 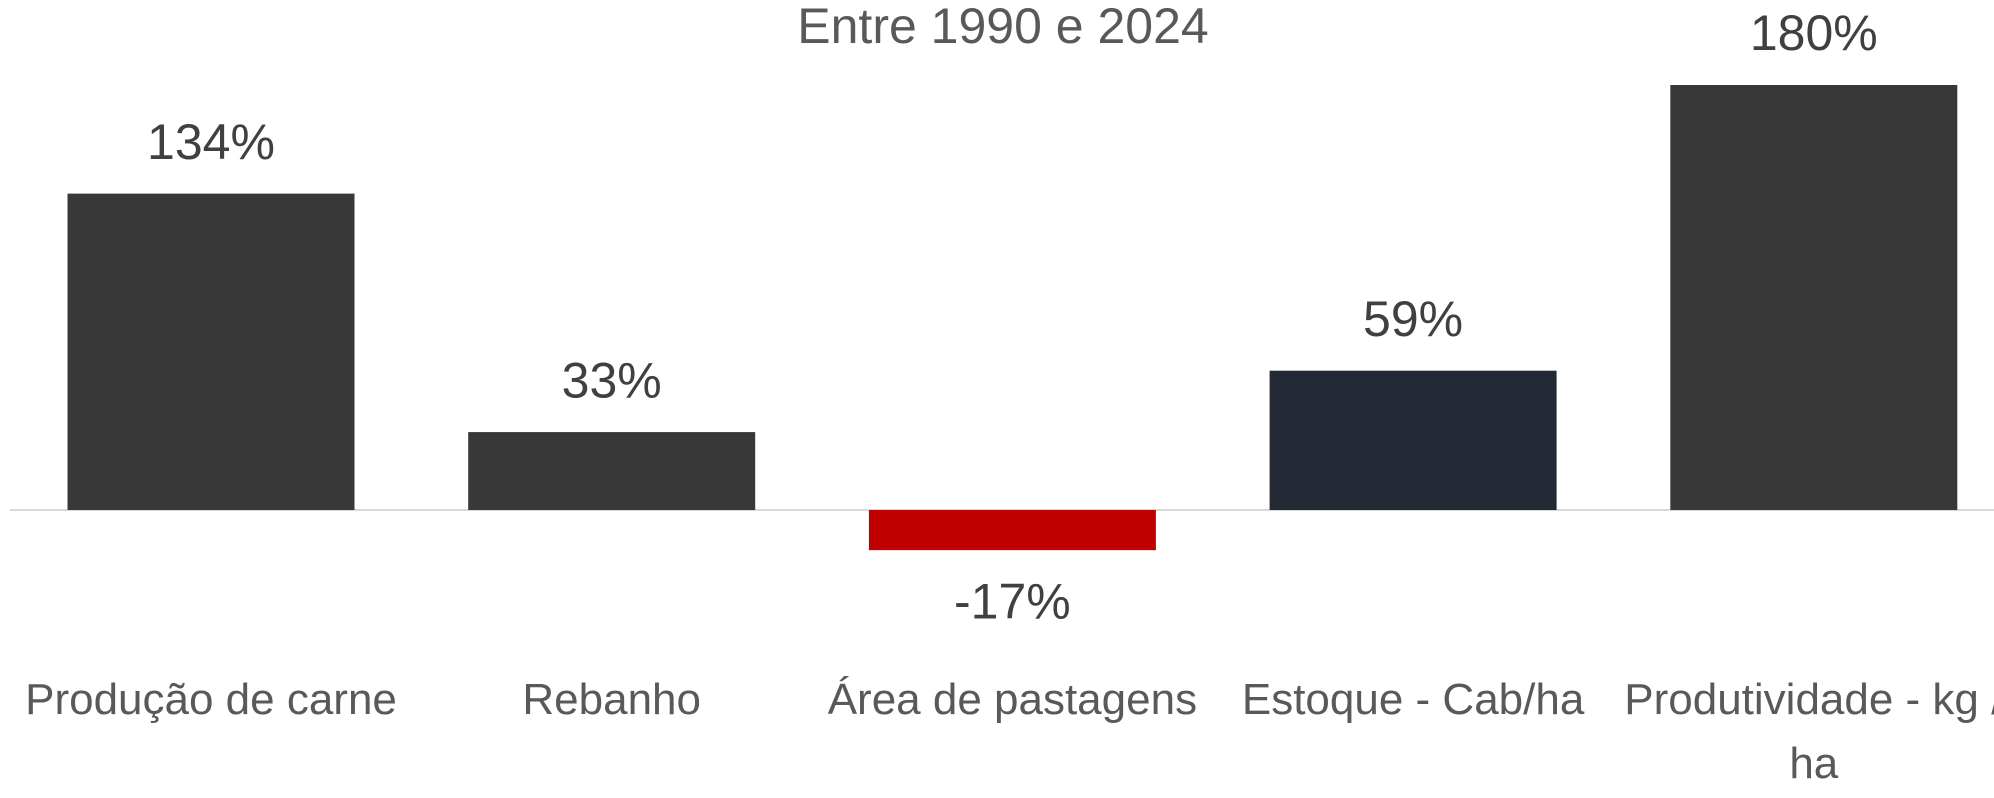 I want to click on value-label: 59%, so click(x=1413, y=319).